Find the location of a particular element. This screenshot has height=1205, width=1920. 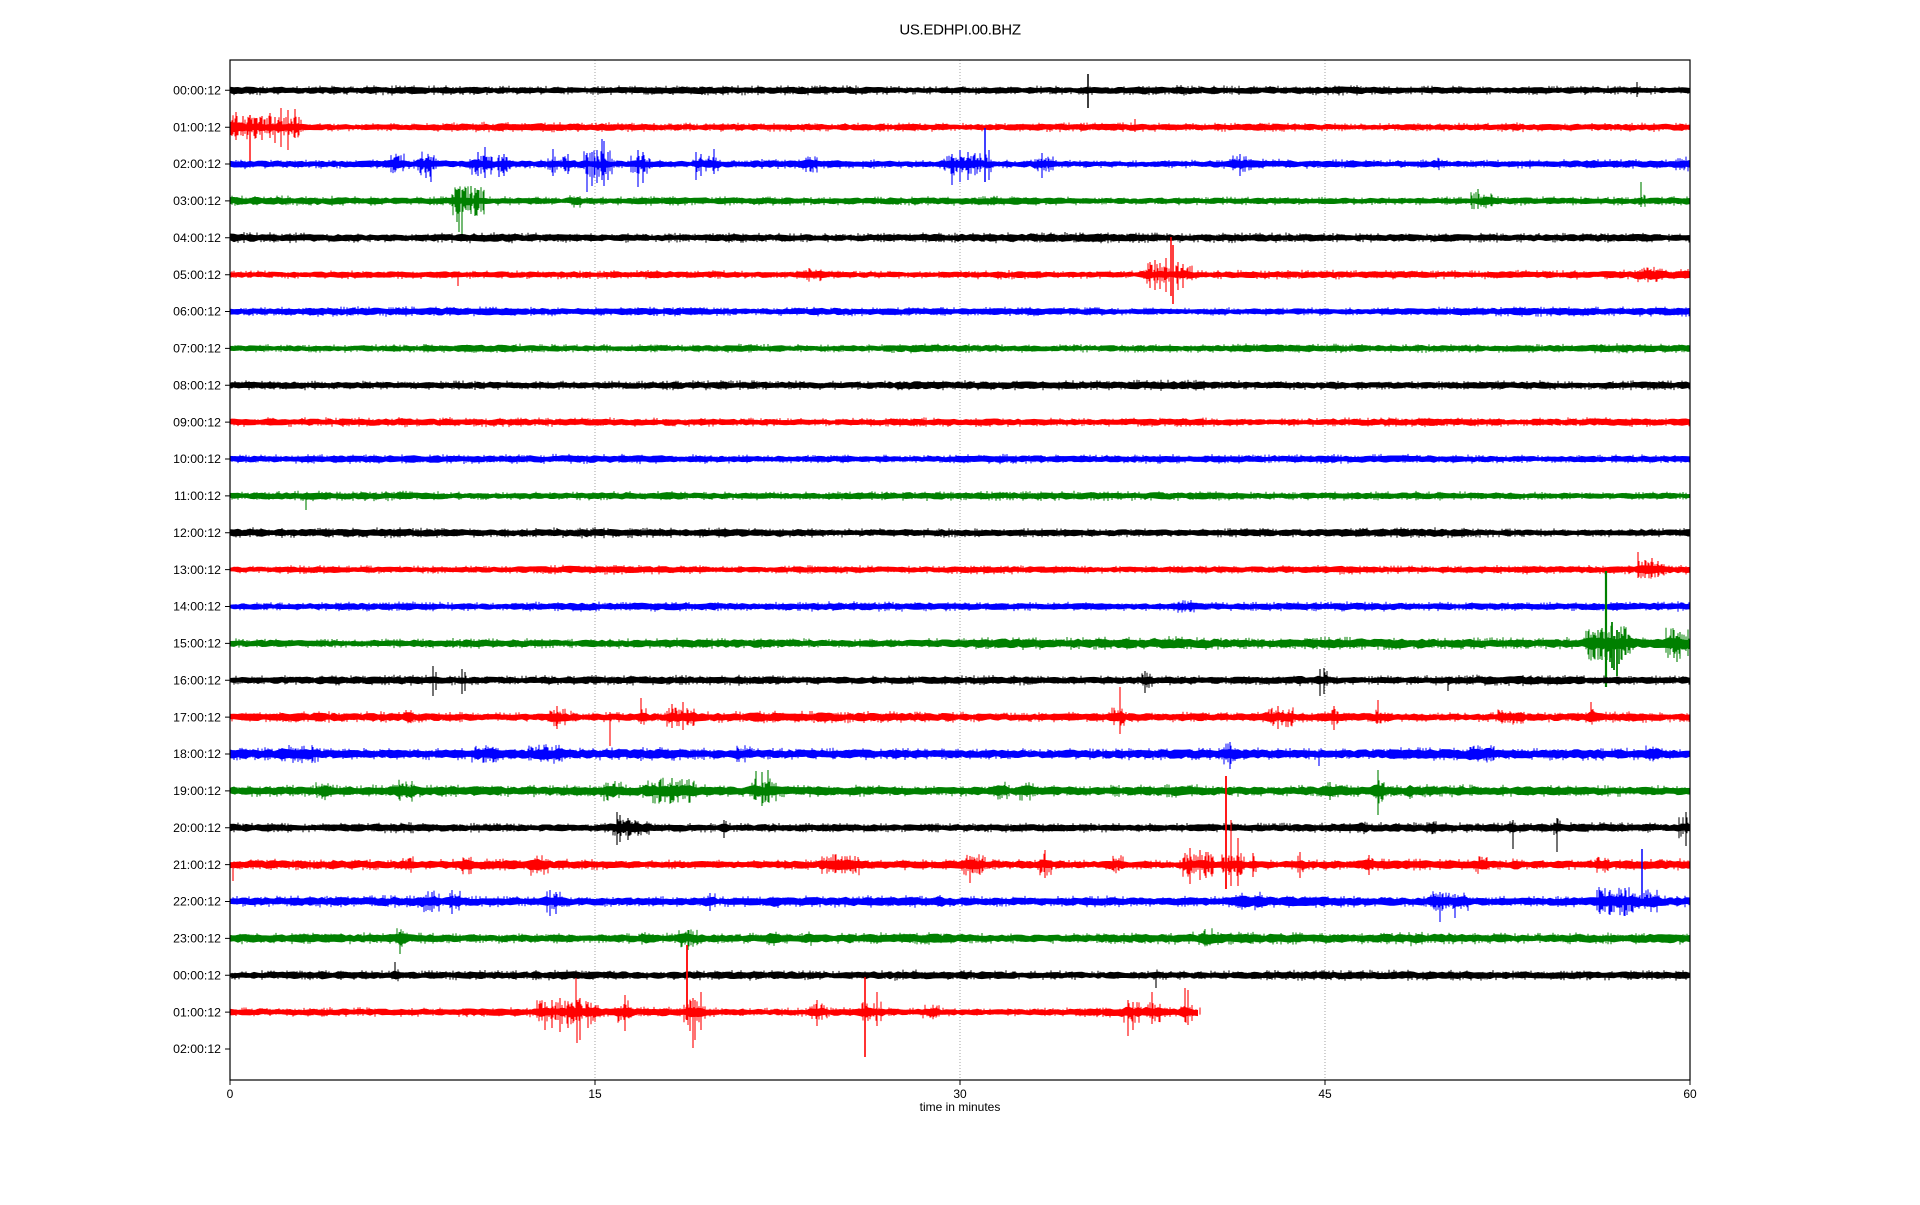

svg-text: 04:00:12 is located at coordinates (197, 238).